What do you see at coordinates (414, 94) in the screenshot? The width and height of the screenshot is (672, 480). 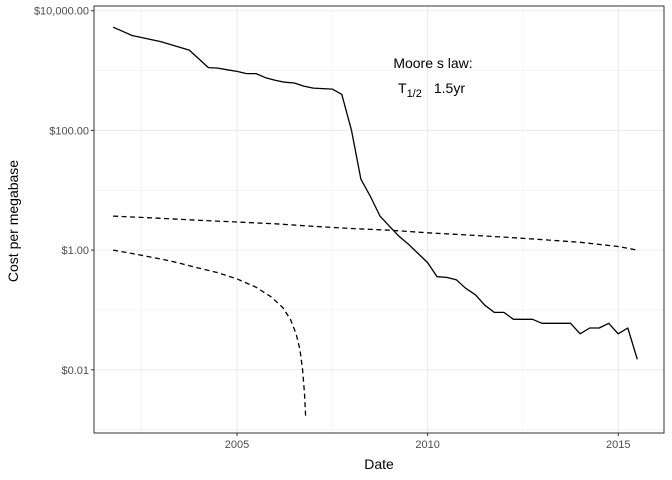 I see `annotation-subscript: 1/2` at bounding box center [414, 94].